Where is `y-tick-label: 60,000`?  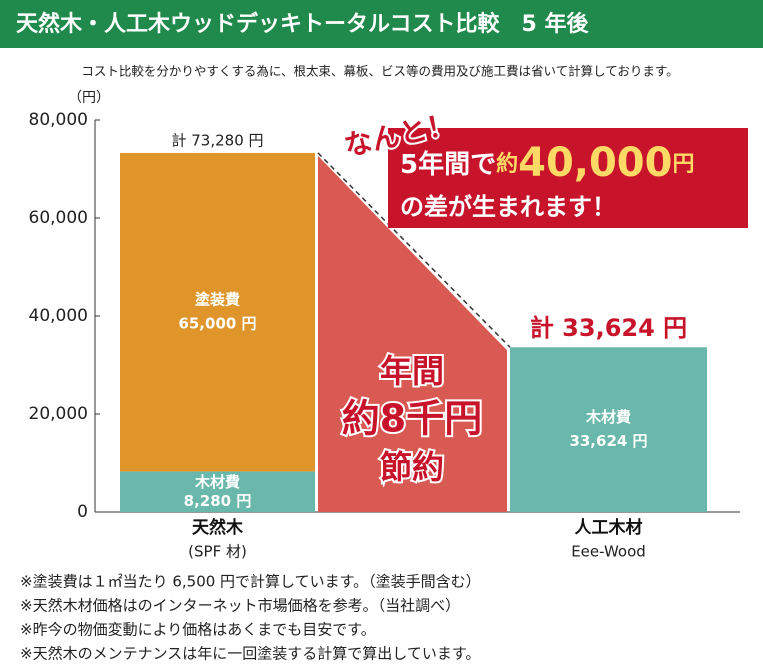 y-tick-label: 60,000 is located at coordinates (58, 218).